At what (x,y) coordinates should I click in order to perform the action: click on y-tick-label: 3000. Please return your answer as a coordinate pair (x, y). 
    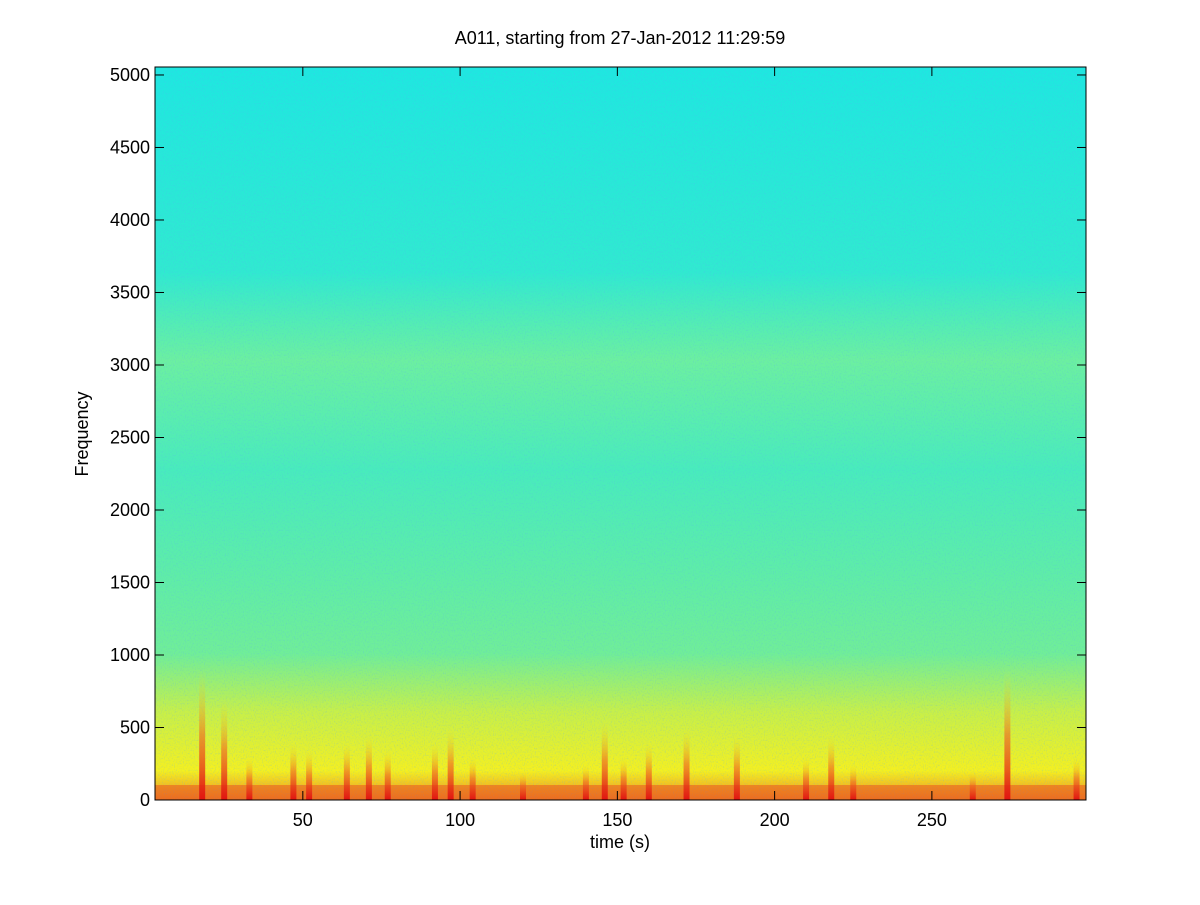
    Looking at the image, I should click on (130, 365).